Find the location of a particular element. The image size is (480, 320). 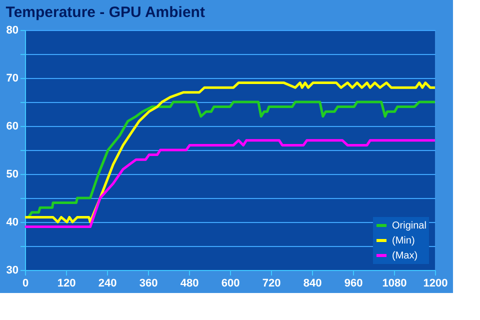

x-tick-label: 120 is located at coordinates (66, 284).